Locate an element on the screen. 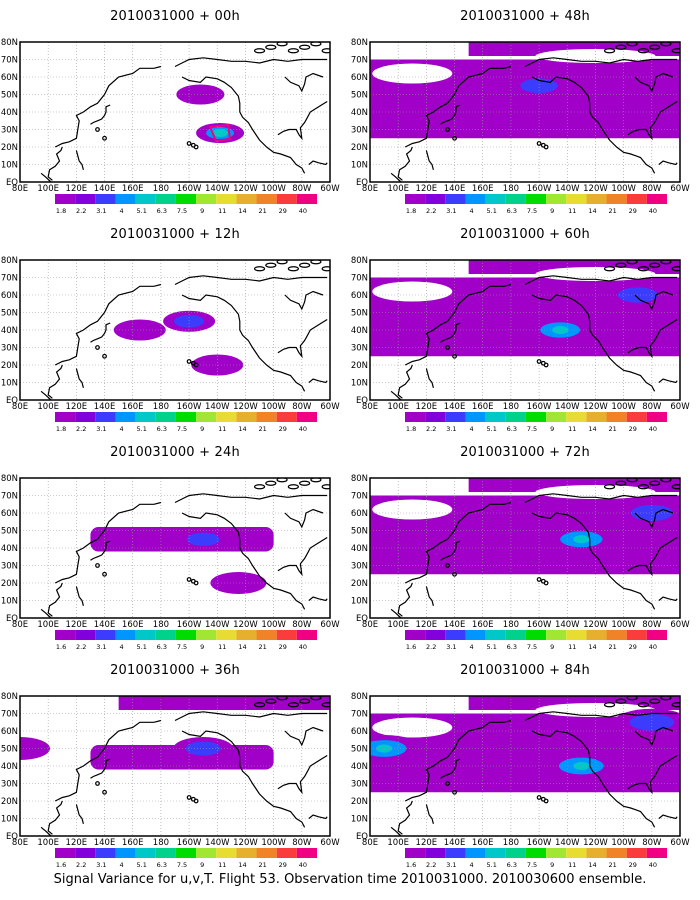 The width and height of the screenshot is (700, 900). variance-blob is located at coordinates (35, 748).